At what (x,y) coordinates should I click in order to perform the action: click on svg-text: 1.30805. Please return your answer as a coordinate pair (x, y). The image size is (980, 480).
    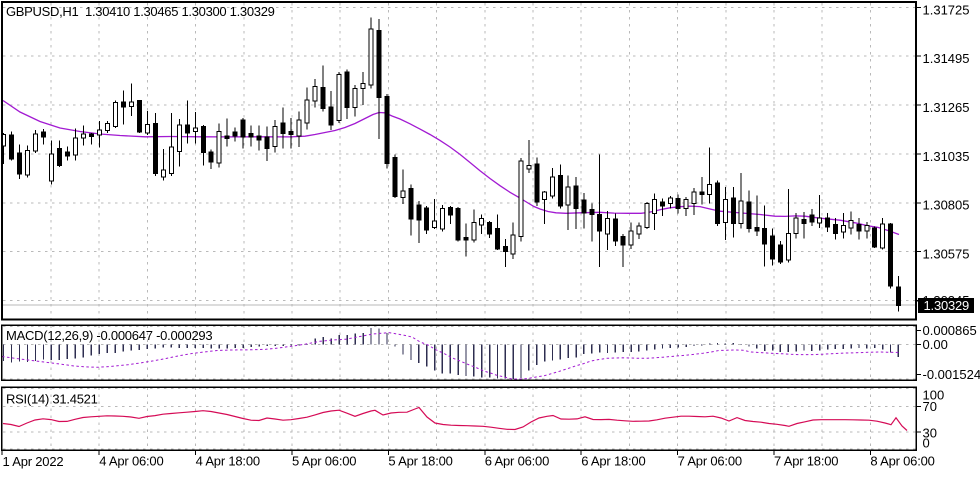
    Looking at the image, I should click on (946, 205).